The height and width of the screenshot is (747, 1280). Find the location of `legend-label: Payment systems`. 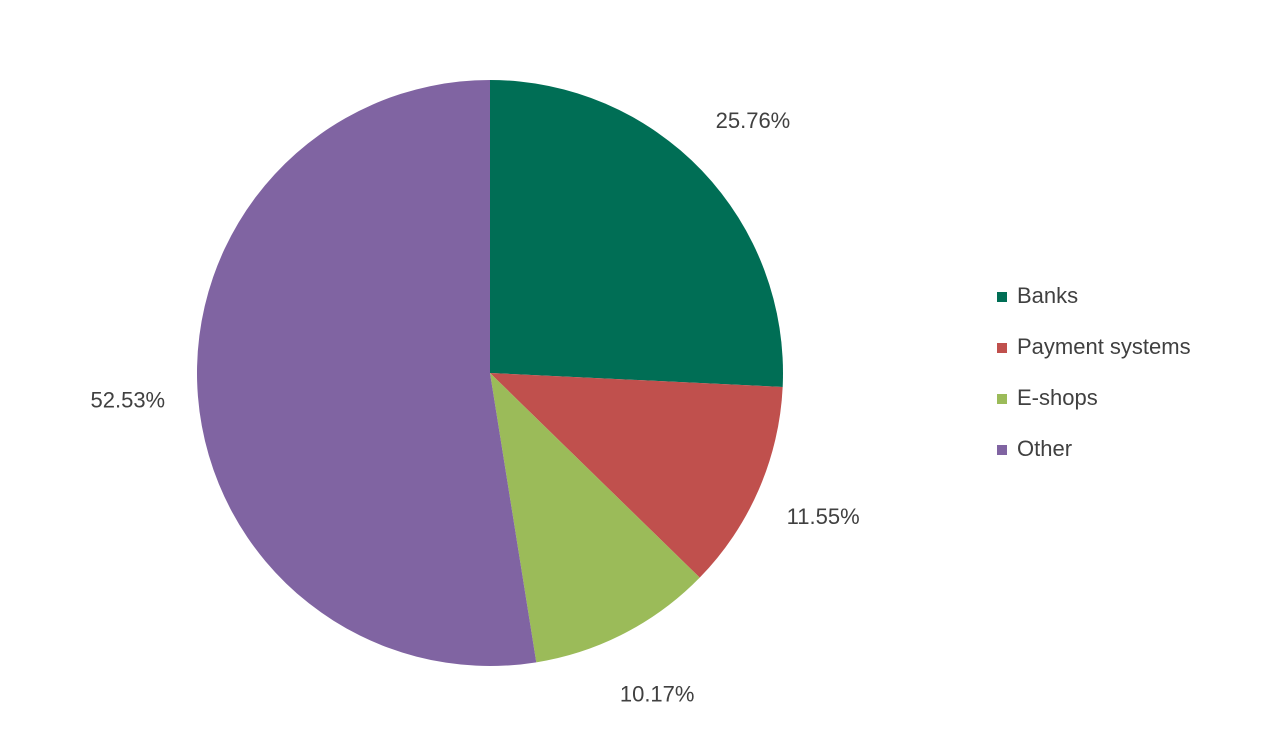

legend-label: Payment systems is located at coordinates (1104, 346).